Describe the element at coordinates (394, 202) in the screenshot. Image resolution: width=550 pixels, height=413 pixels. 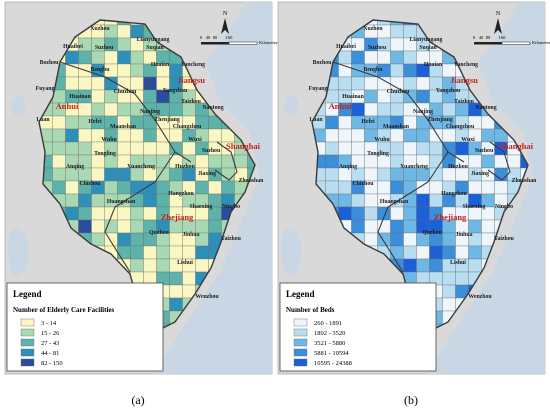
I see `city-label: Huangshan` at that location.